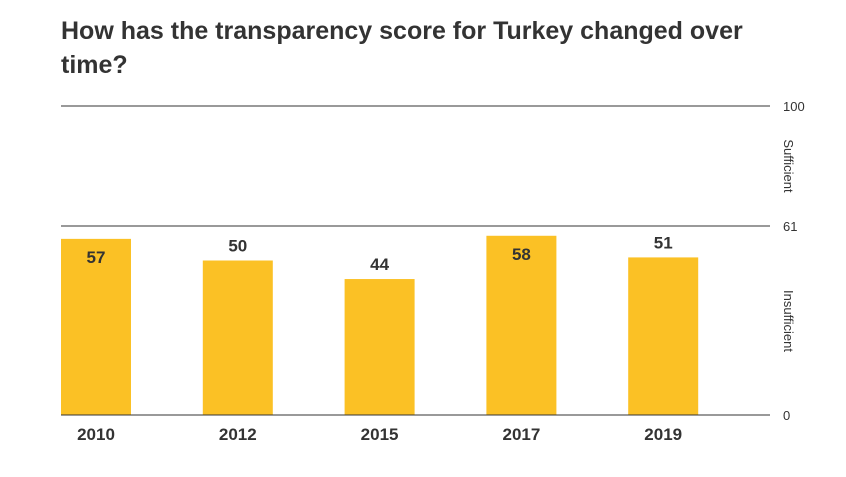 The width and height of the screenshot is (846, 477). I want to click on bar-value-label: 58, so click(521, 254).